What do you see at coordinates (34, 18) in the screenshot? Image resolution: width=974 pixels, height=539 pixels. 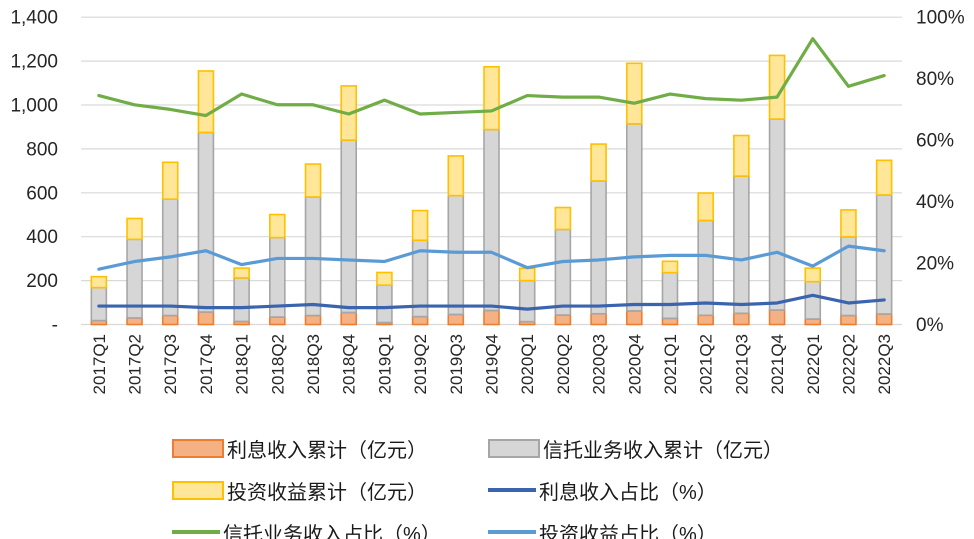 I see `left-axis-tick-label: 1,400` at bounding box center [34, 18].